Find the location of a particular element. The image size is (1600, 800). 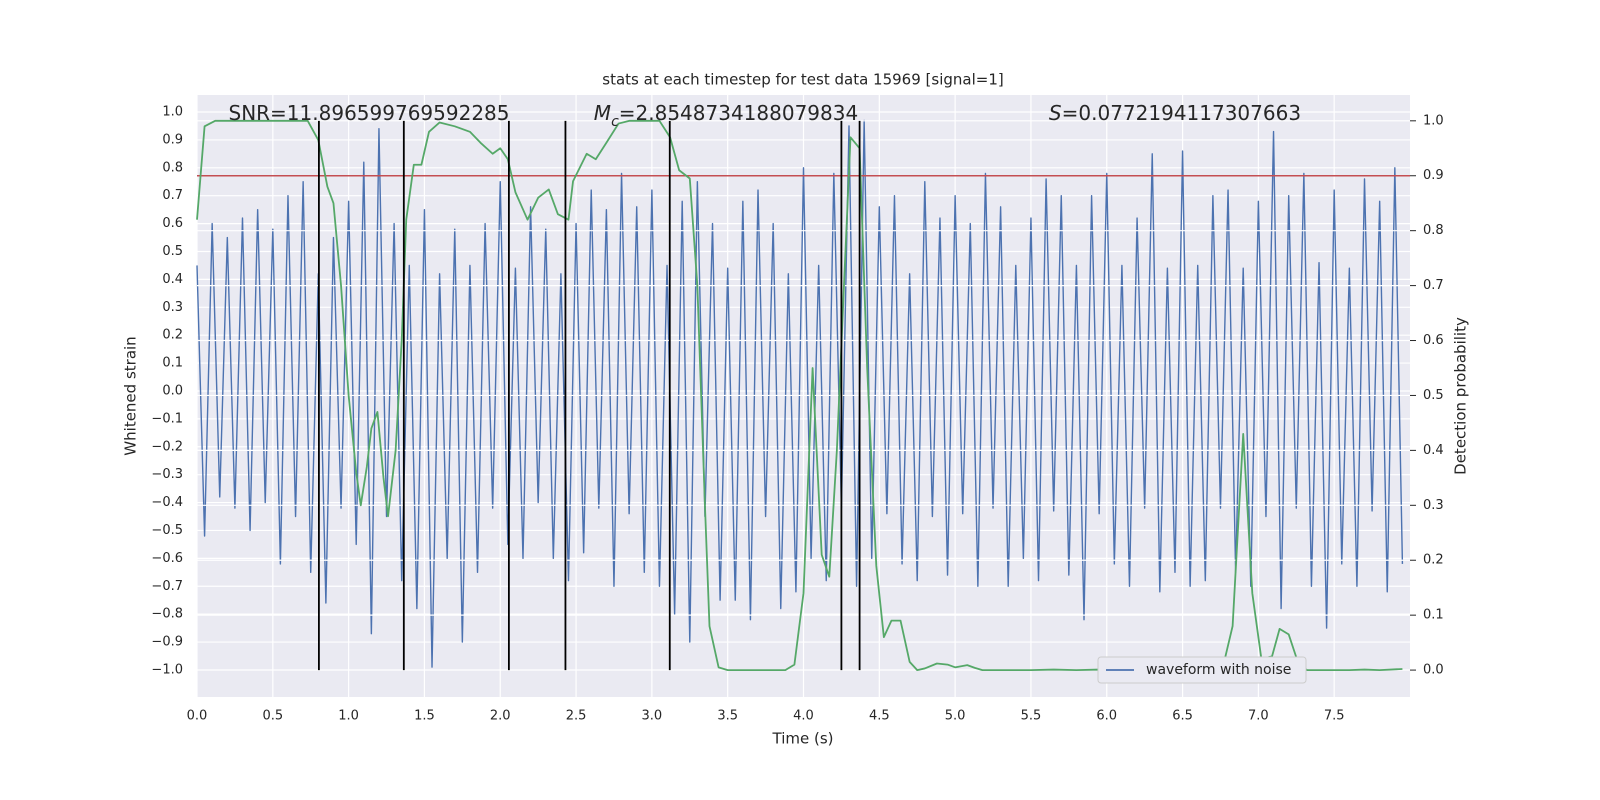

annotation: S=0.0772194117307663 is located at coordinates (1175, 113).